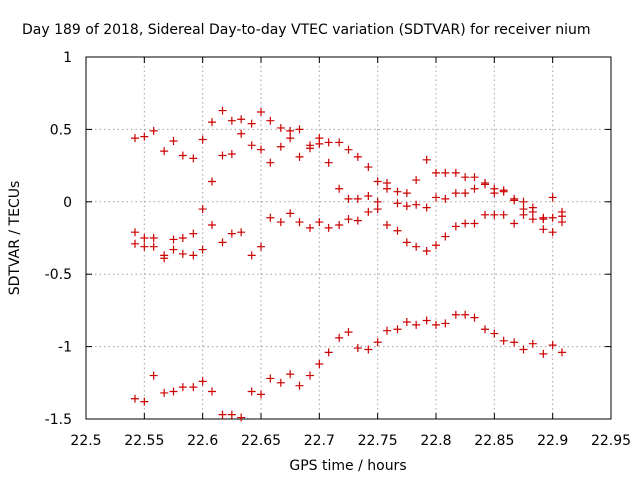  Describe the element at coordinates (85, 441) in the screenshot. I see `x-tick-label: 22.5` at that location.